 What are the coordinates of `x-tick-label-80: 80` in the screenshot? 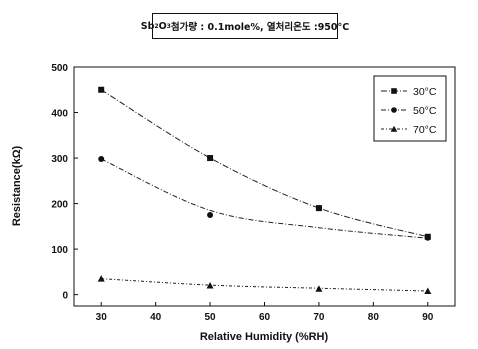 It's located at (374, 317).